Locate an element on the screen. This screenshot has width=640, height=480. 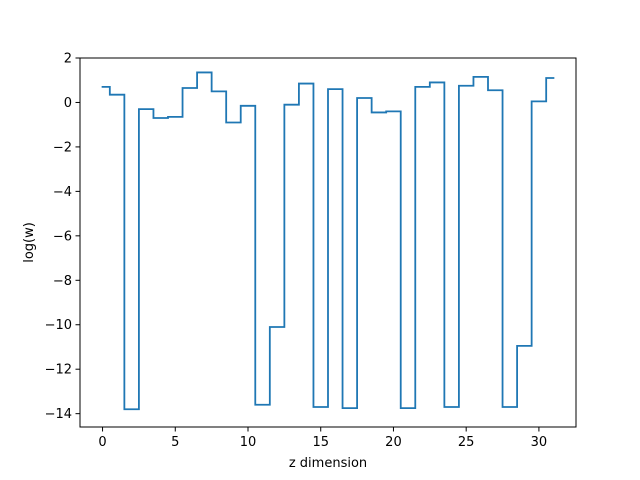
y-tick-label: −4 is located at coordinates (62, 192).